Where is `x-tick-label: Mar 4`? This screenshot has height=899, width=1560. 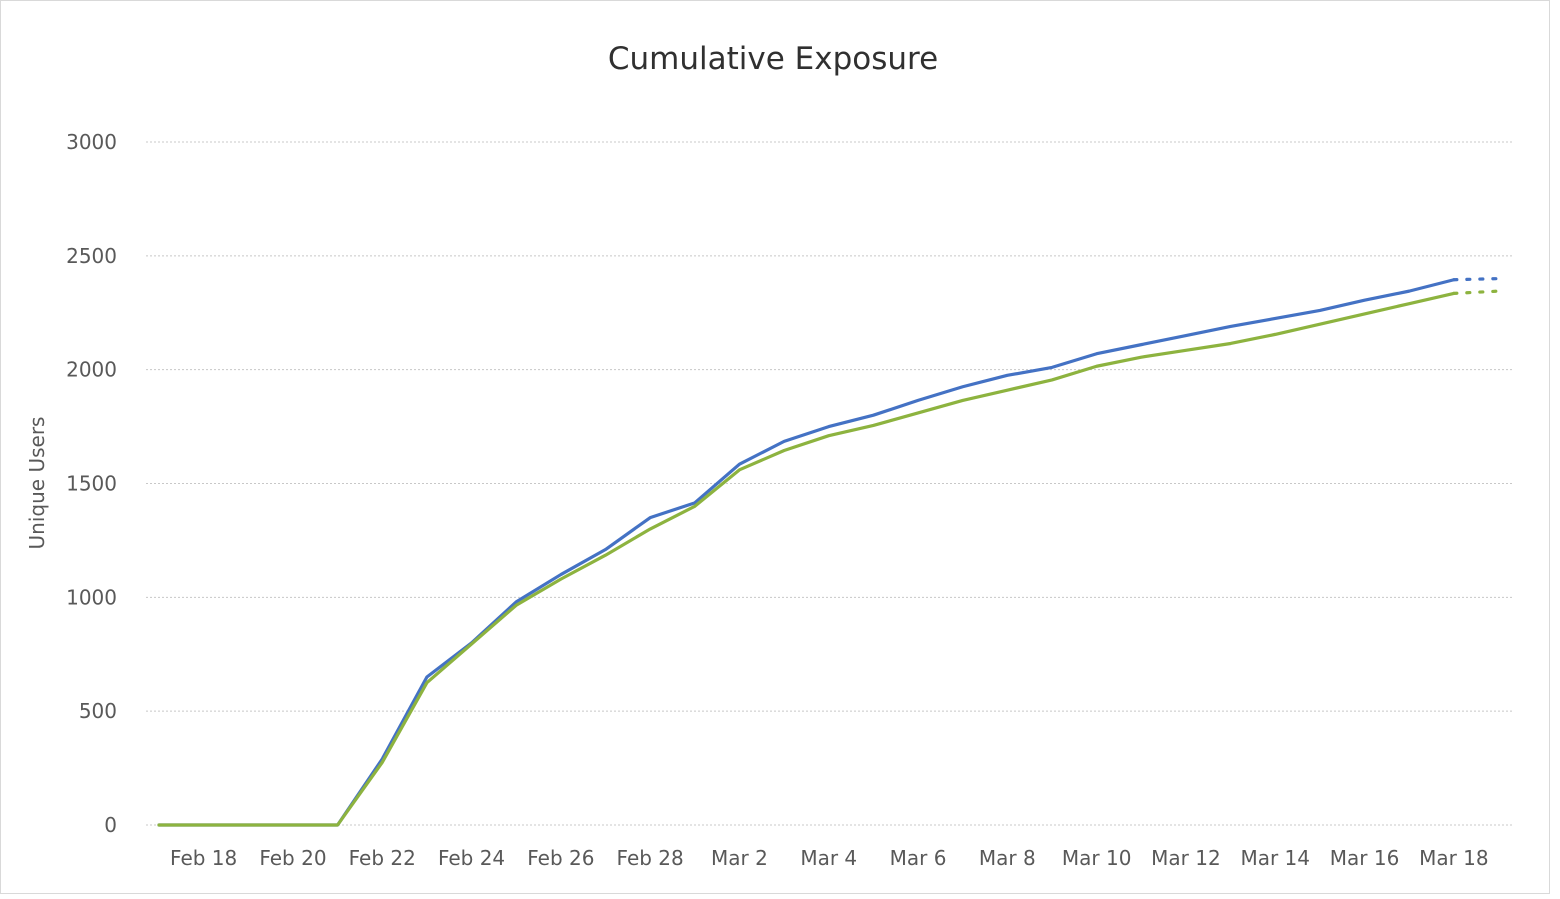 x-tick-label: Mar 4 is located at coordinates (828, 858).